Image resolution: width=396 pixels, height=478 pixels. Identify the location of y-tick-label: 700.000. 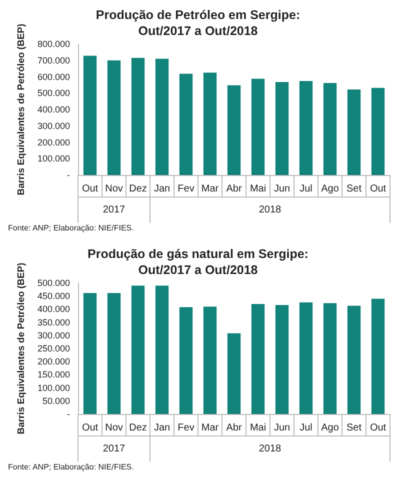
(53, 60).